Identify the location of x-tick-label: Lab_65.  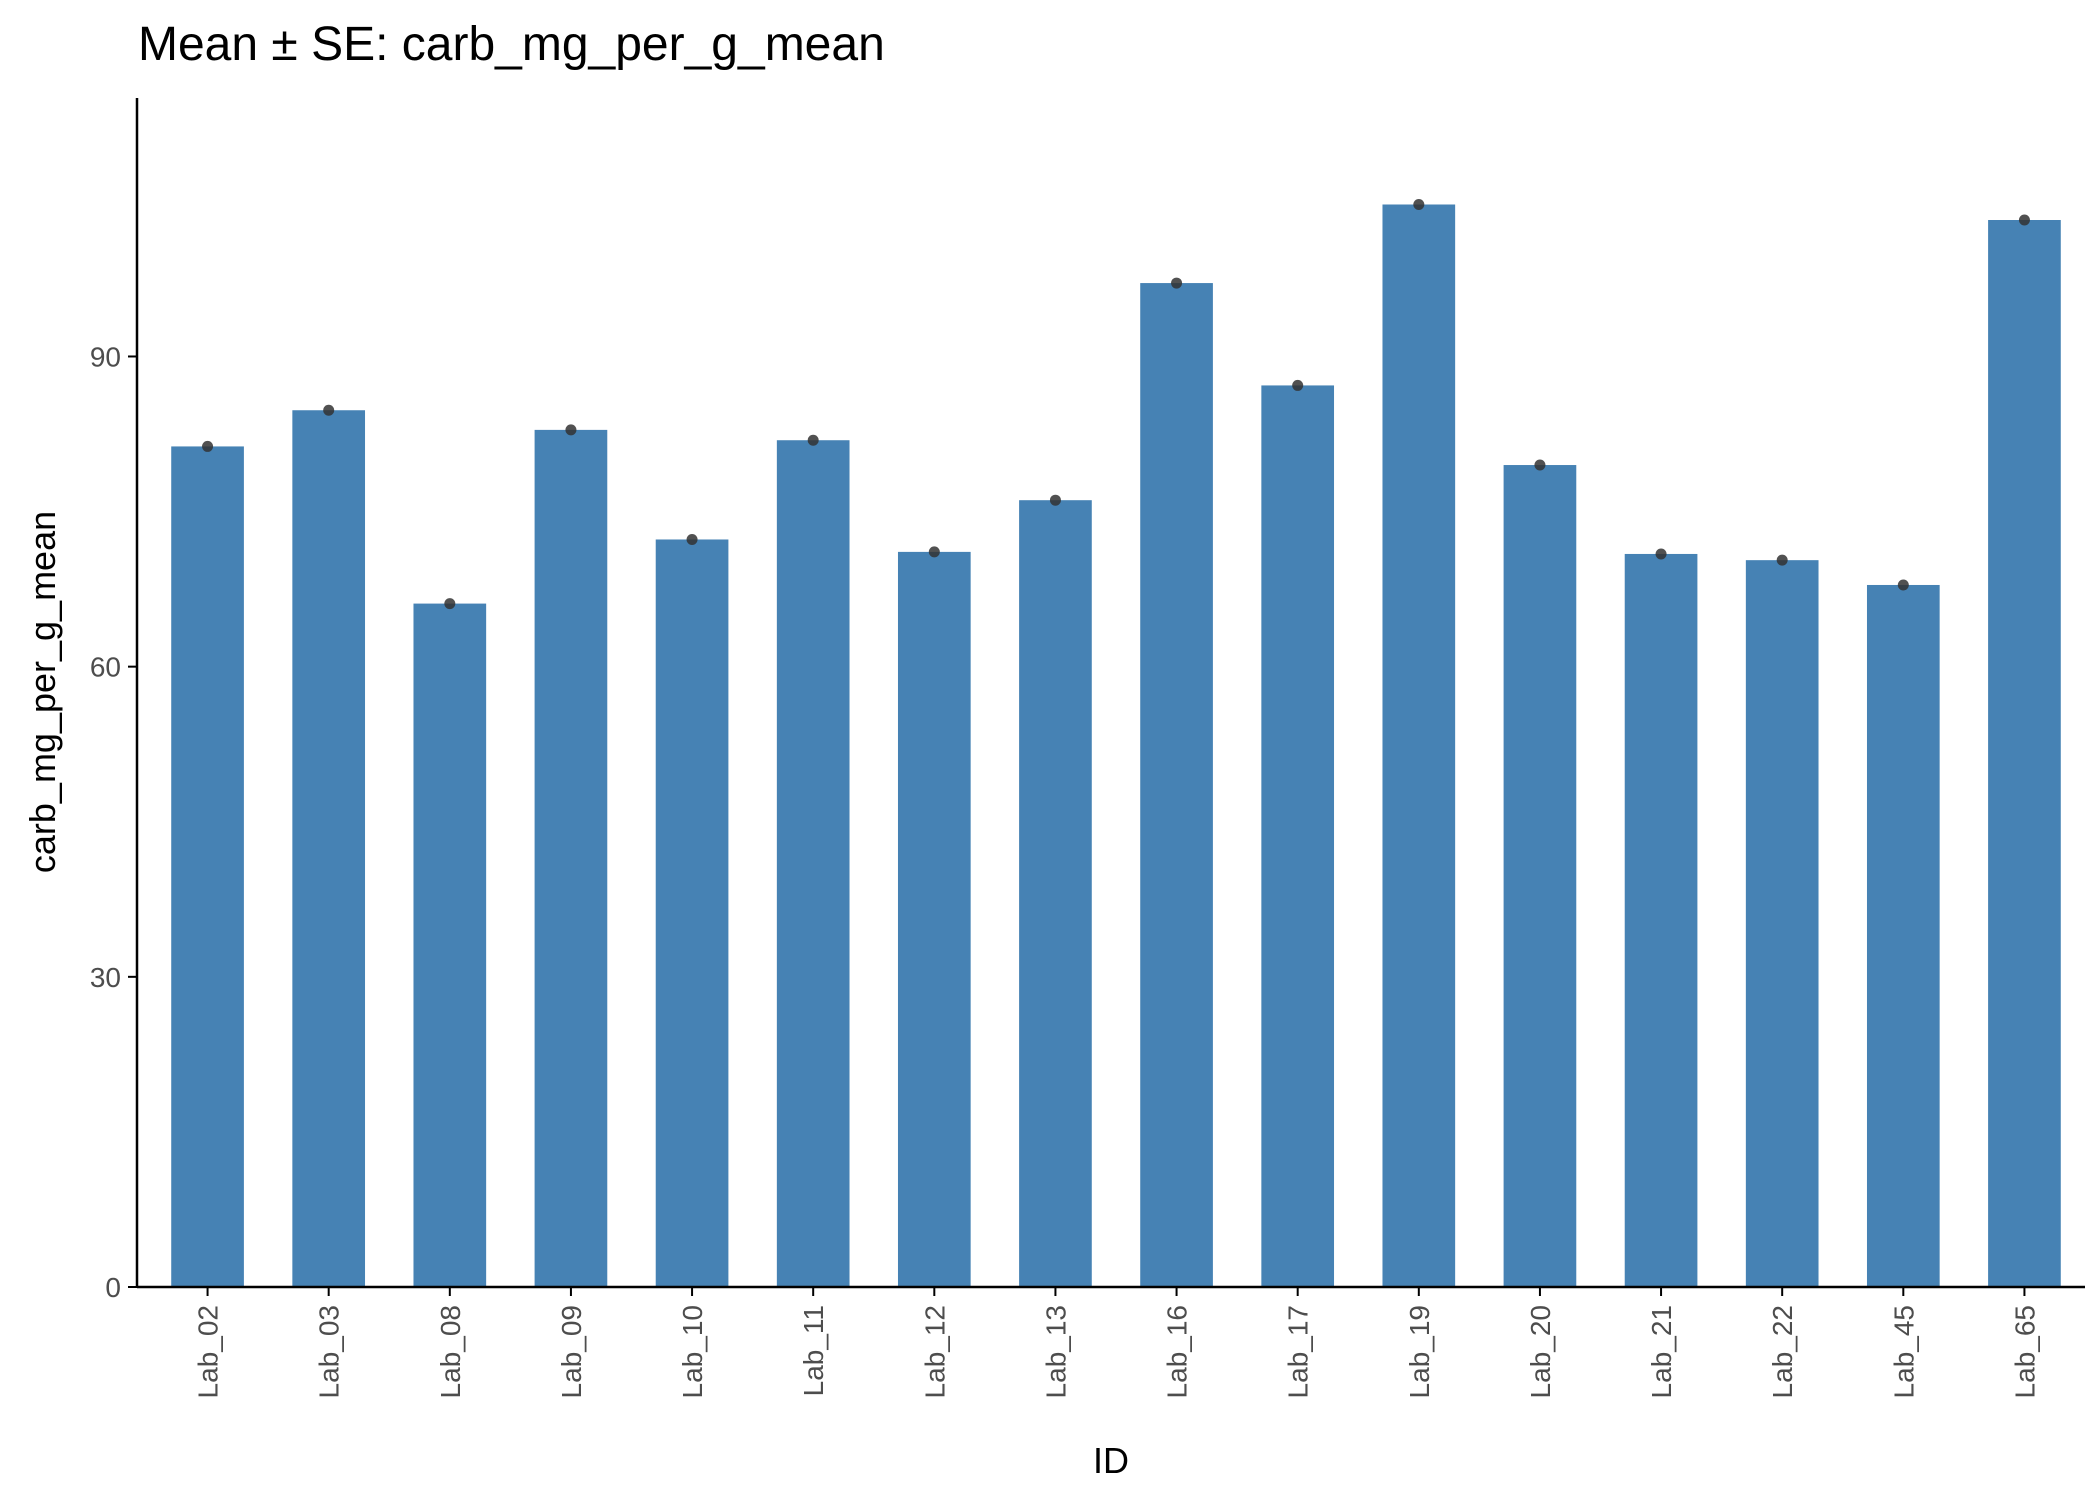
(2024, 1351).